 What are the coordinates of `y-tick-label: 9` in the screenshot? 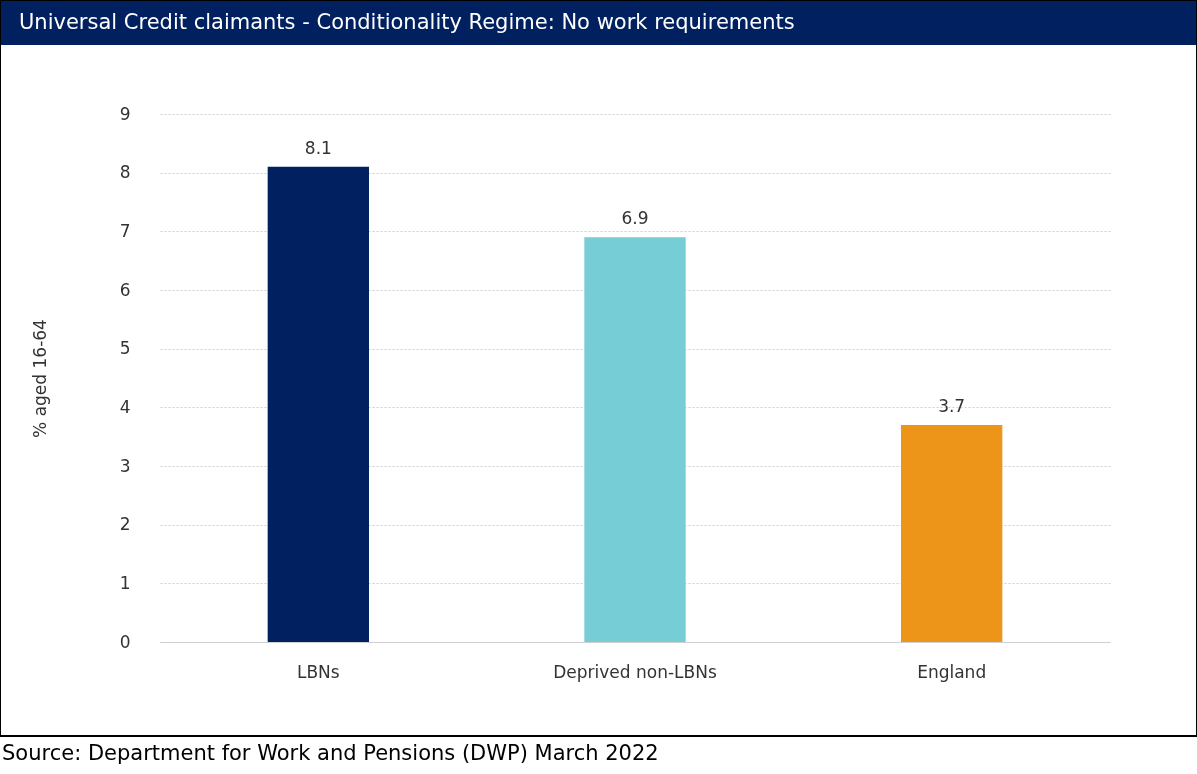 It's located at (125, 113).